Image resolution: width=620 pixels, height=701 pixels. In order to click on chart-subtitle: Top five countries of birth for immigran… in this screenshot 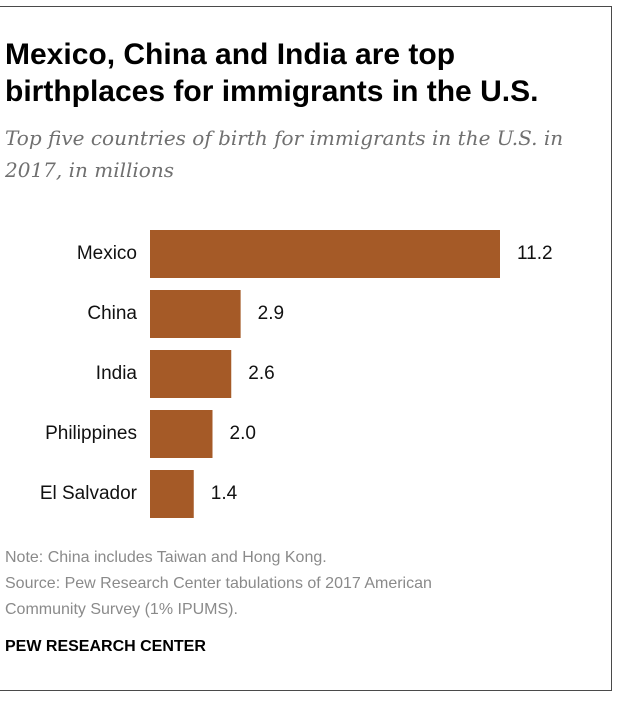, I will do `click(284, 154)`.